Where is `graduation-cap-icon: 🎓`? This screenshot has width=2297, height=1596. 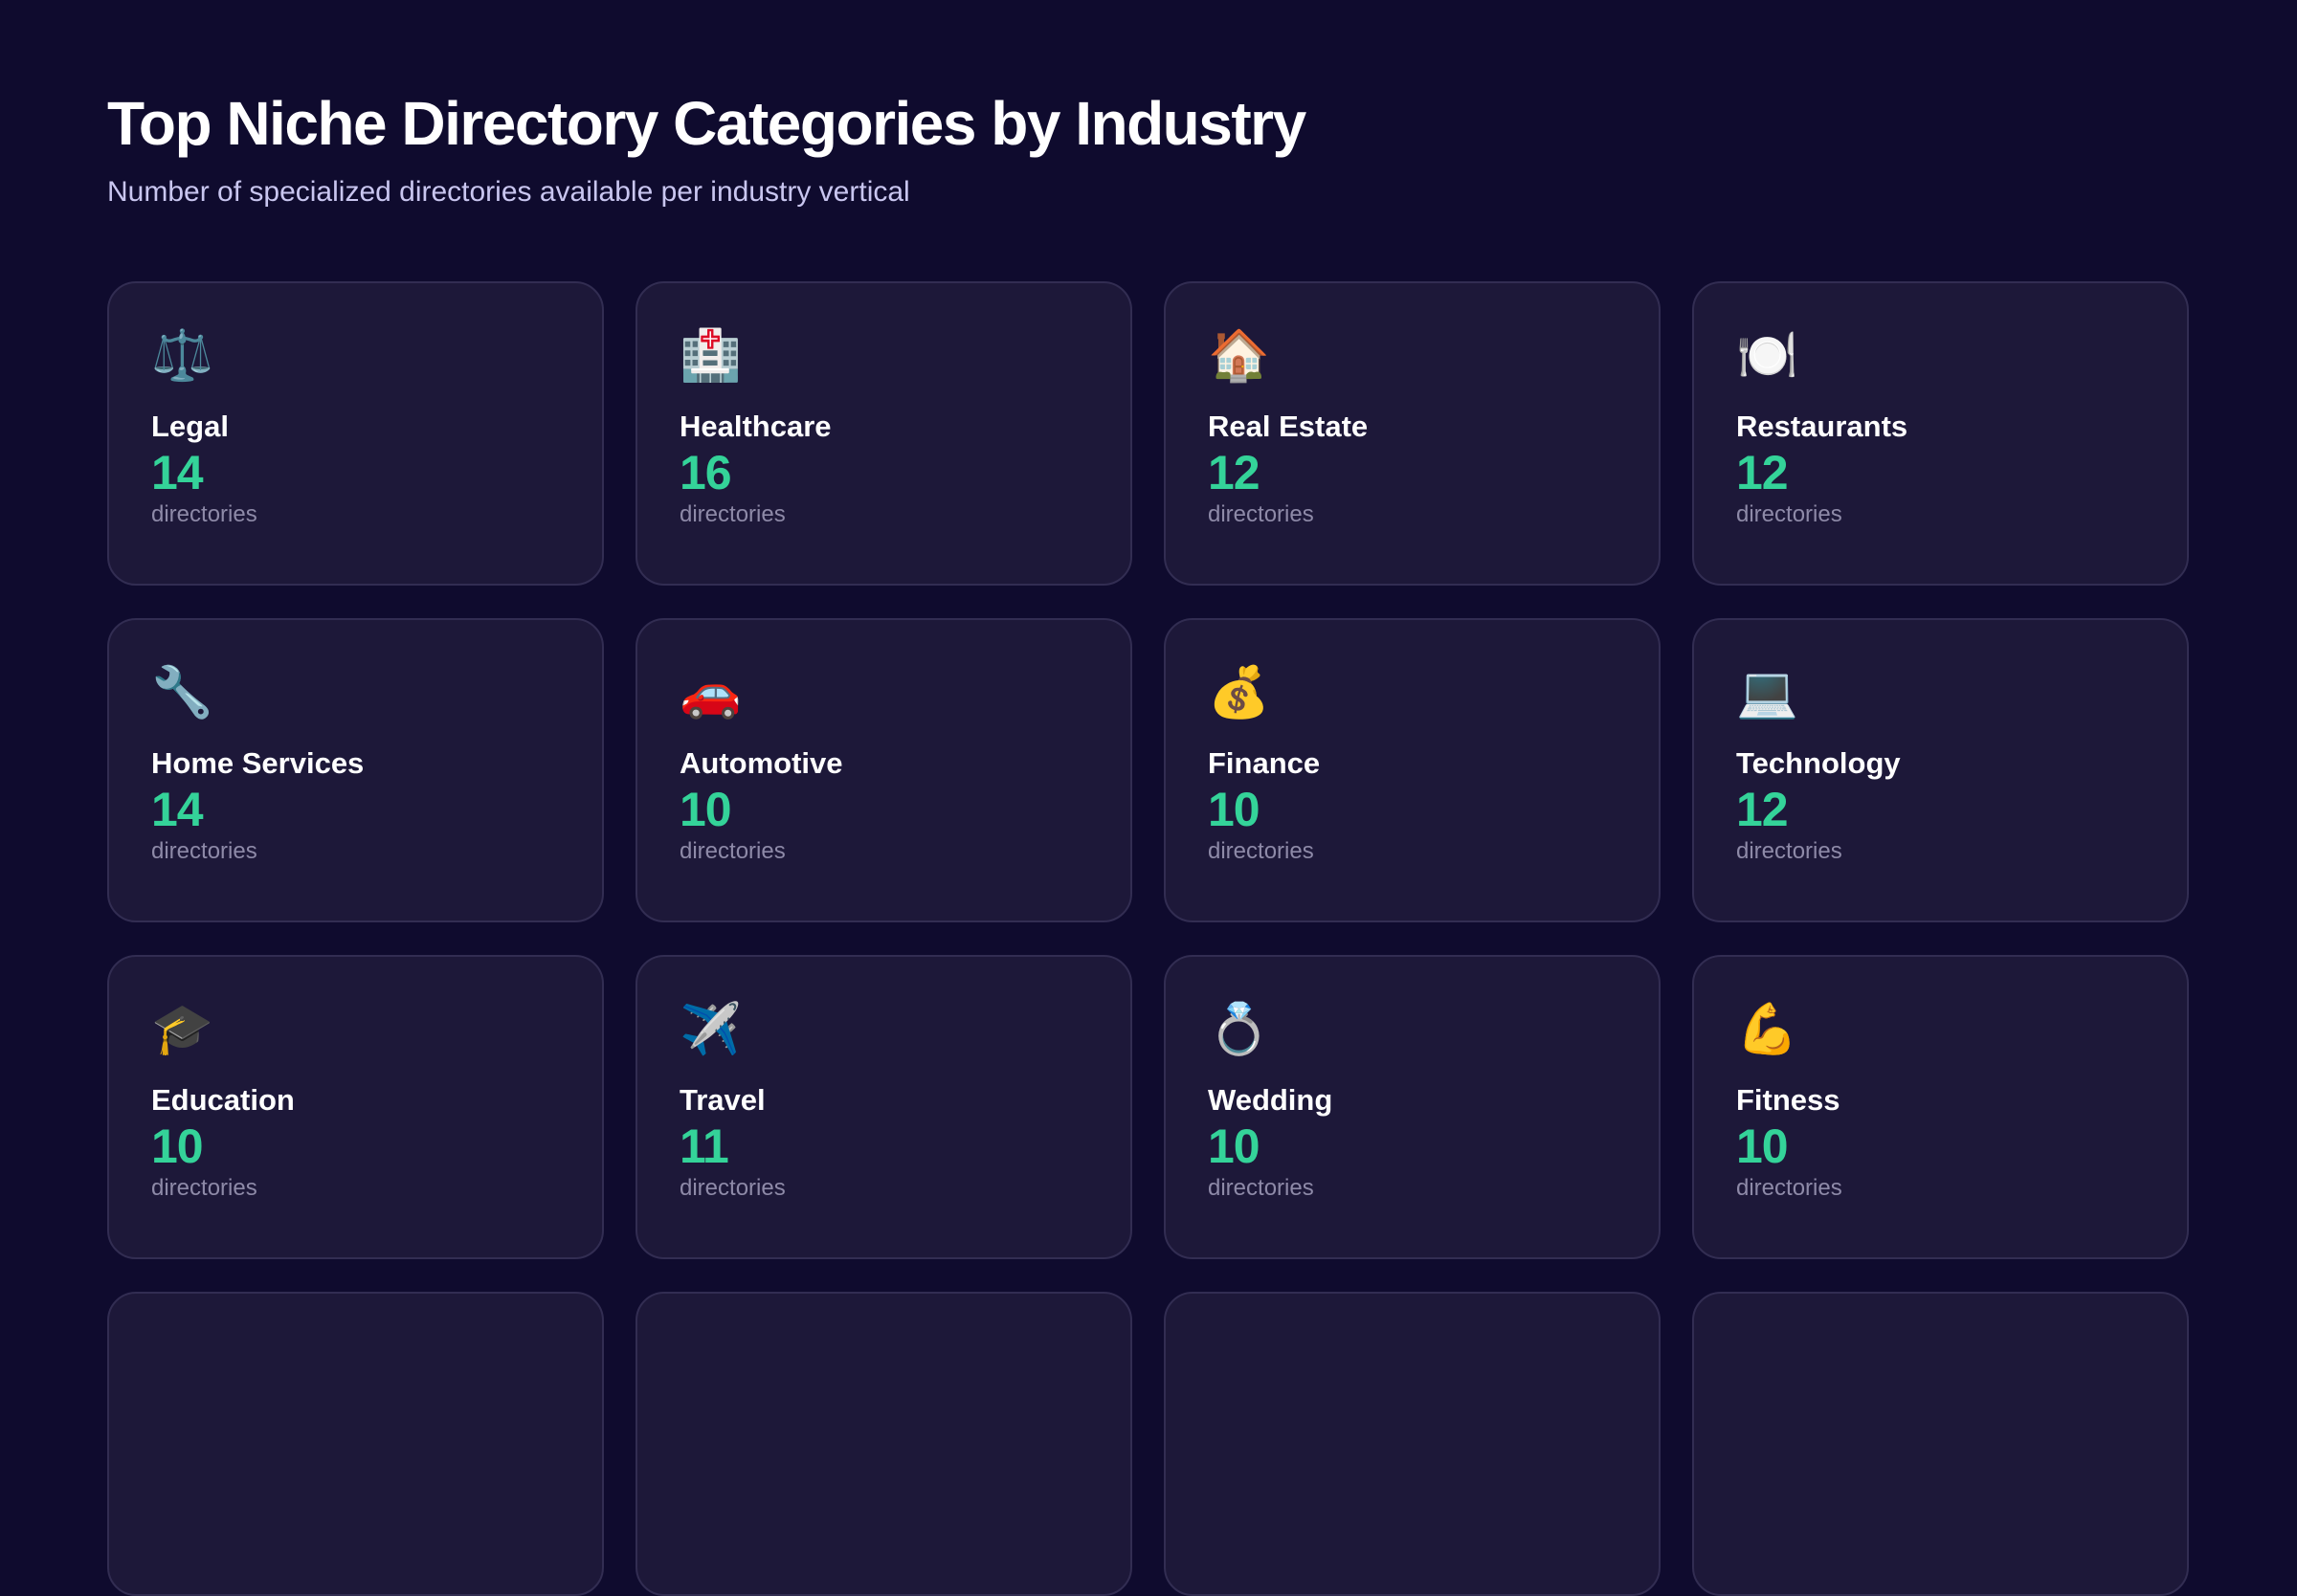
graduation-cap-icon: 🎓 is located at coordinates (182, 1030).